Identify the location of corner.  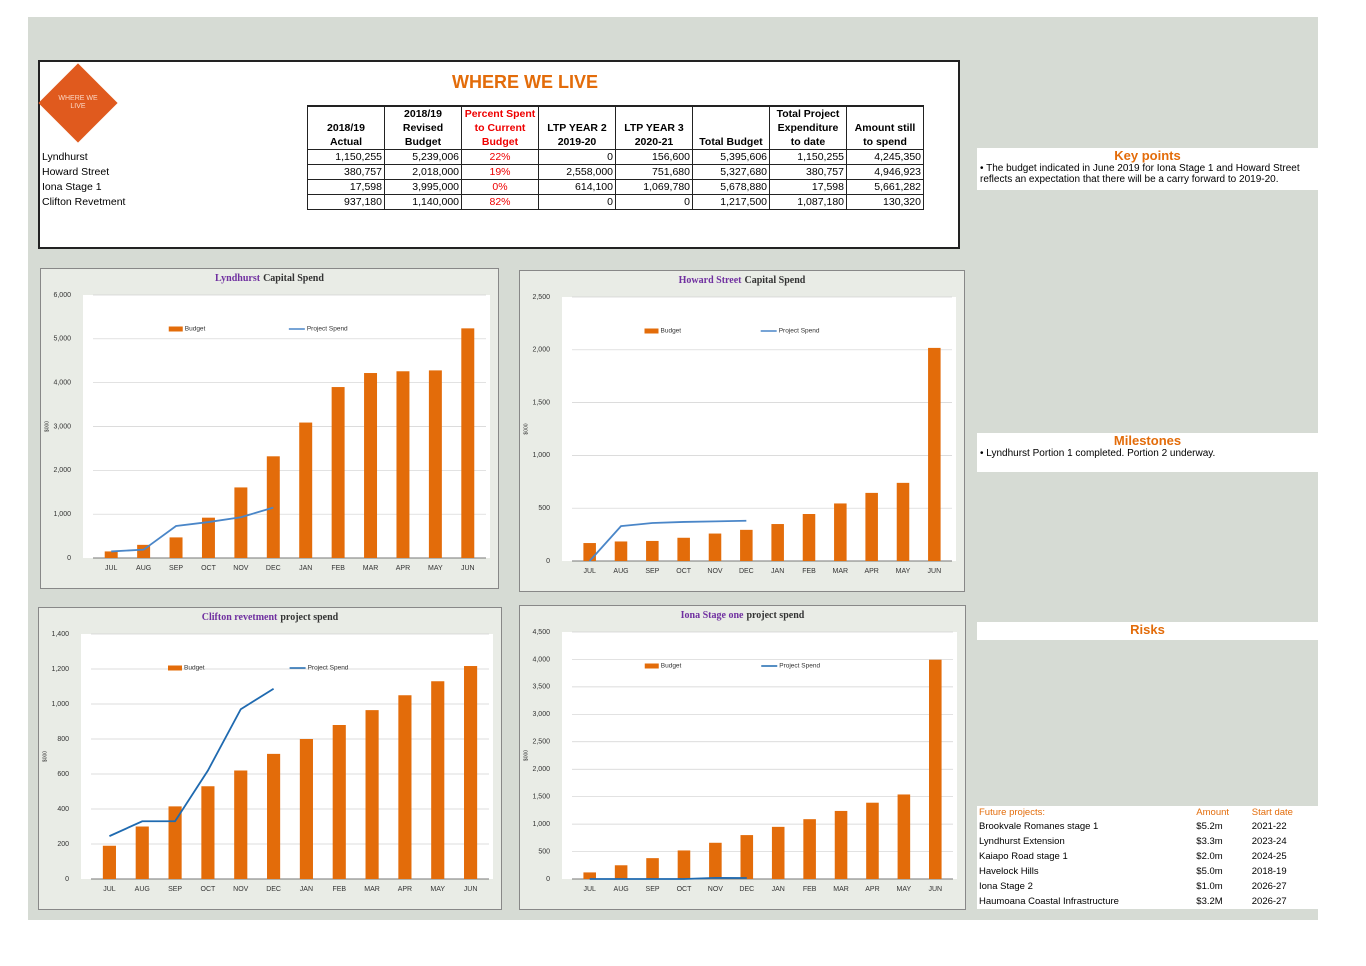
(174, 128).